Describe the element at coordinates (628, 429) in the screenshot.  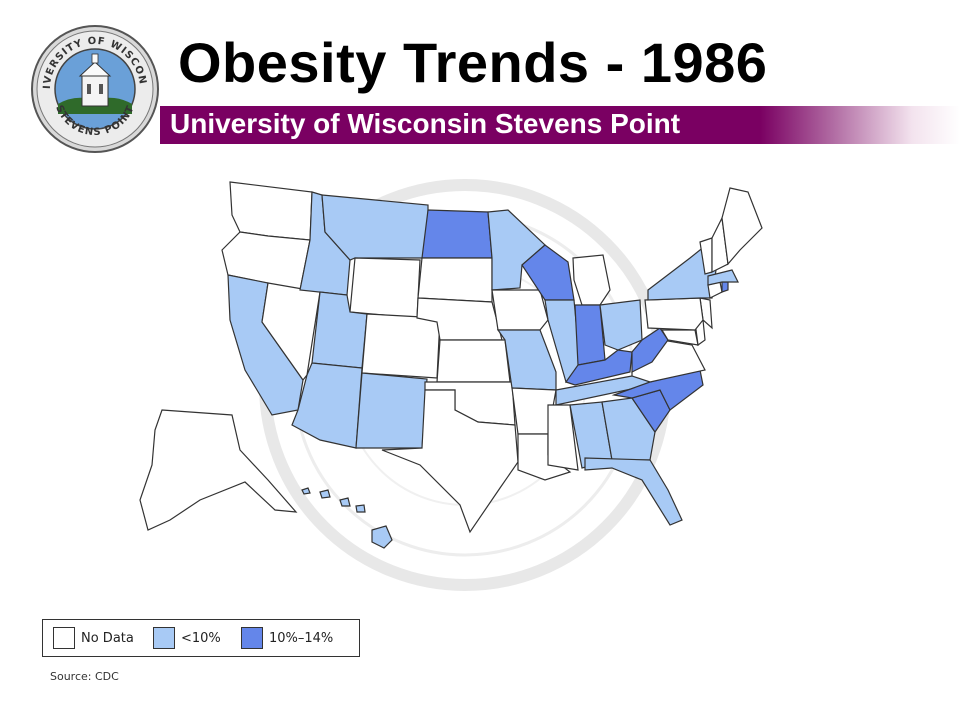
I see `state-ga` at that location.